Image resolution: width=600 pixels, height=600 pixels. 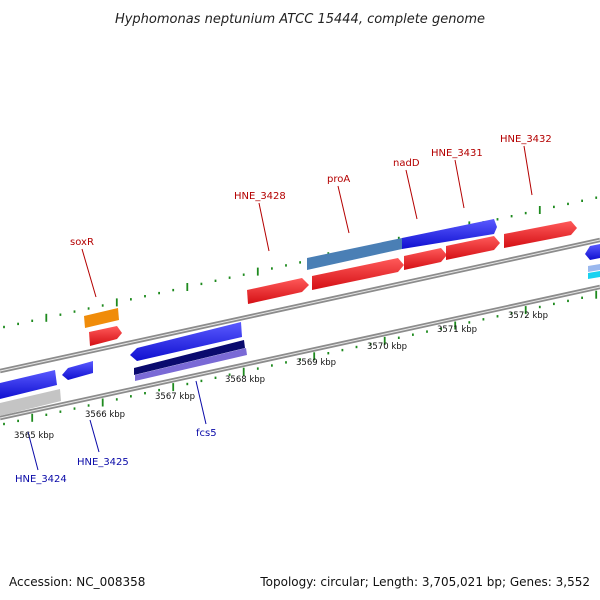 I want to click on feature-fcs5-navy, so click(x=189, y=357).